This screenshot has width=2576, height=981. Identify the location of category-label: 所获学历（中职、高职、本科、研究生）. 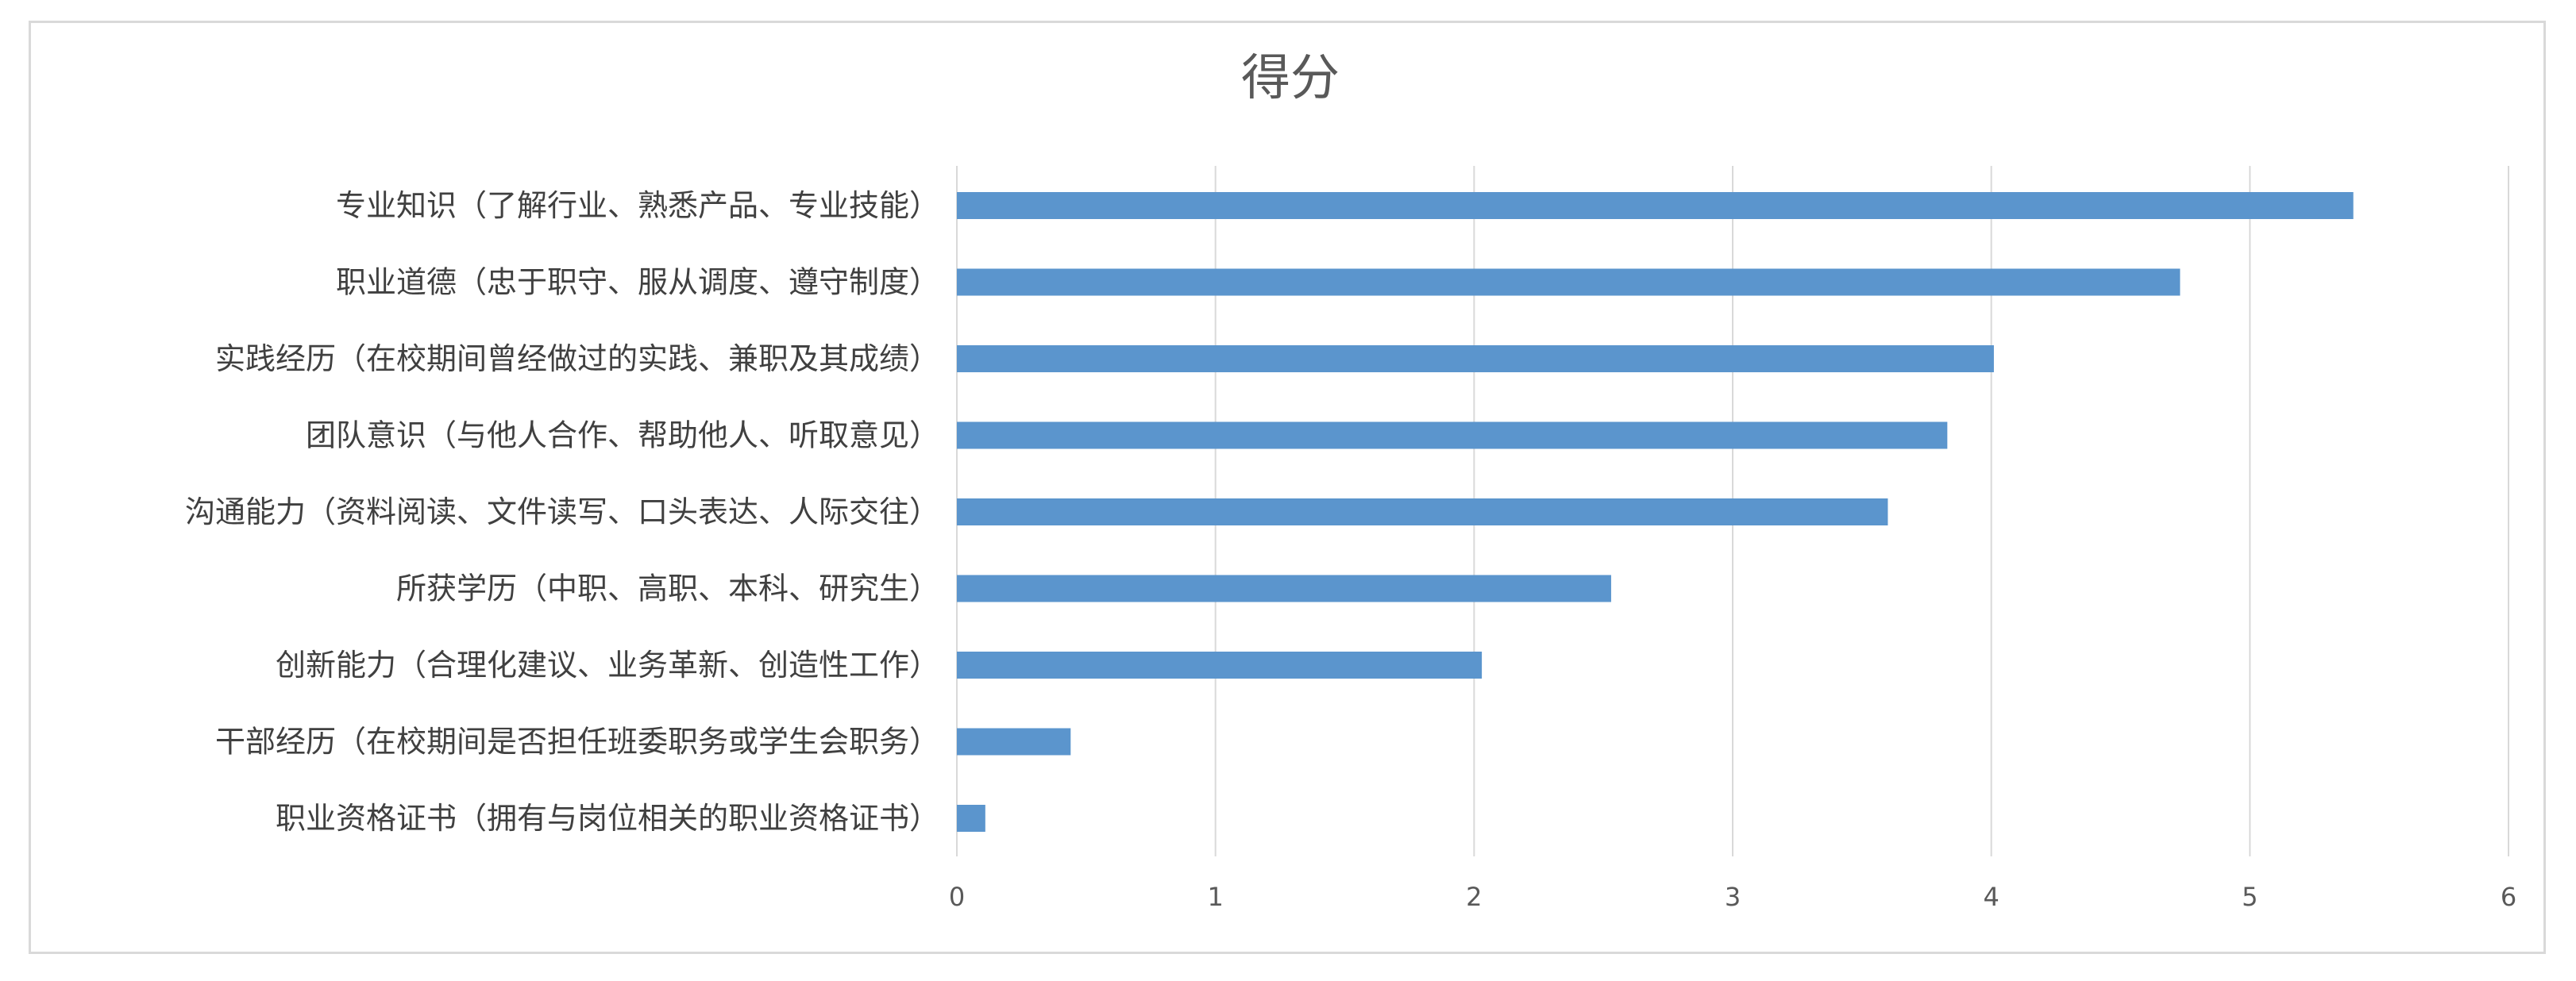
(667, 588).